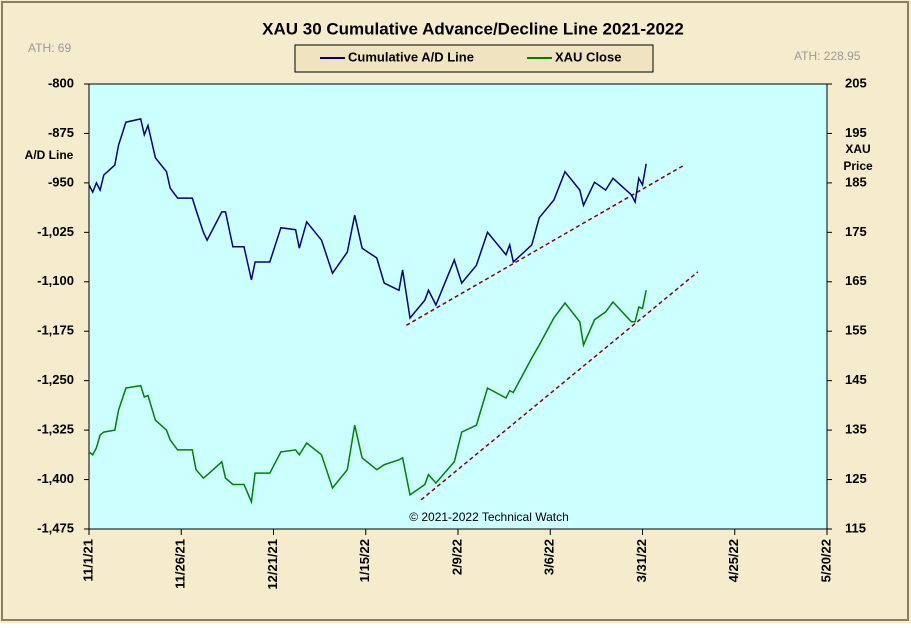 The height and width of the screenshot is (628, 911). I want to click on x-tick-label: 2/9/22, so click(456, 557).